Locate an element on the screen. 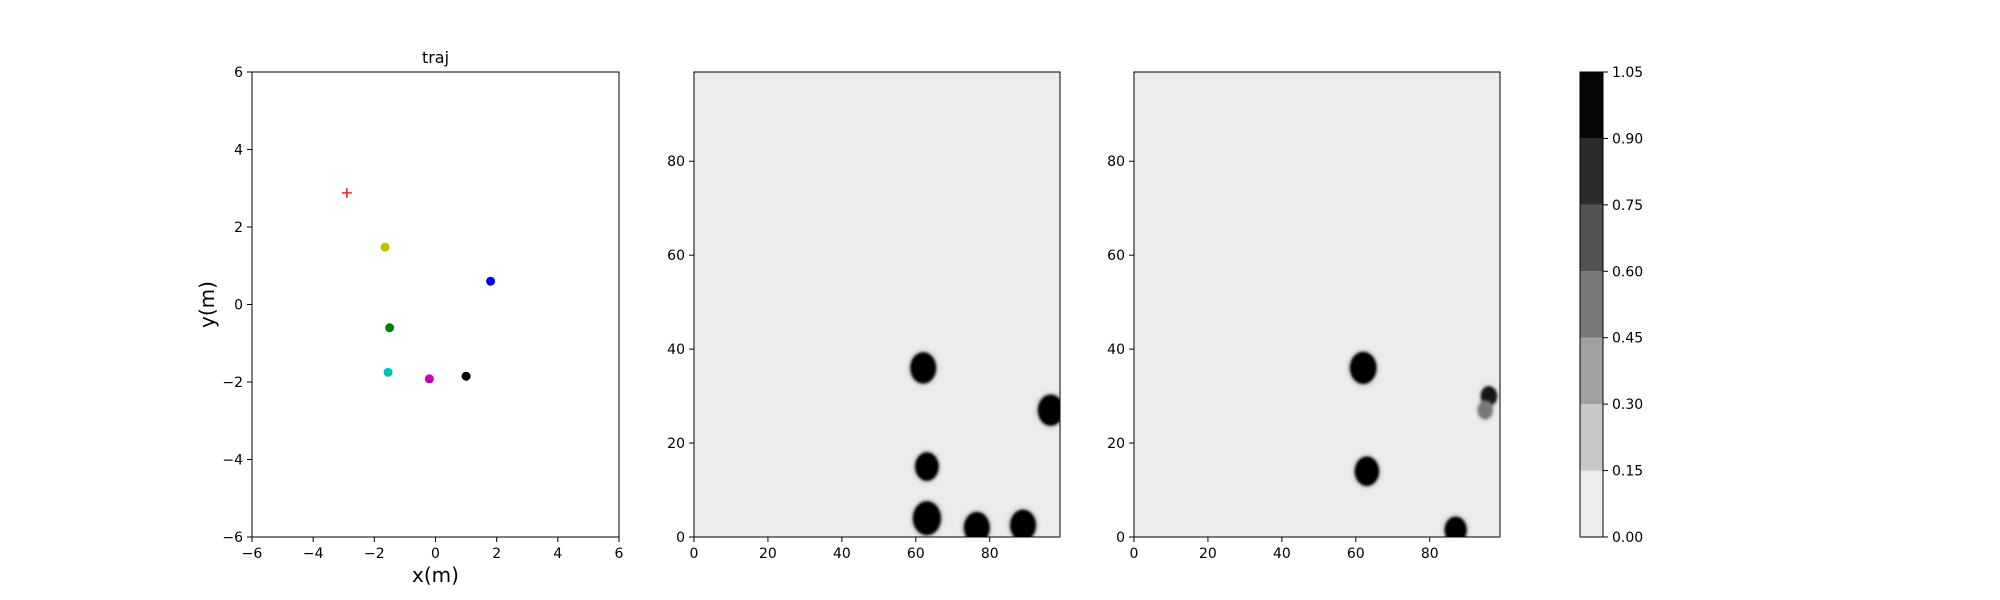  colorbar-frame is located at coordinates (1591, 304).